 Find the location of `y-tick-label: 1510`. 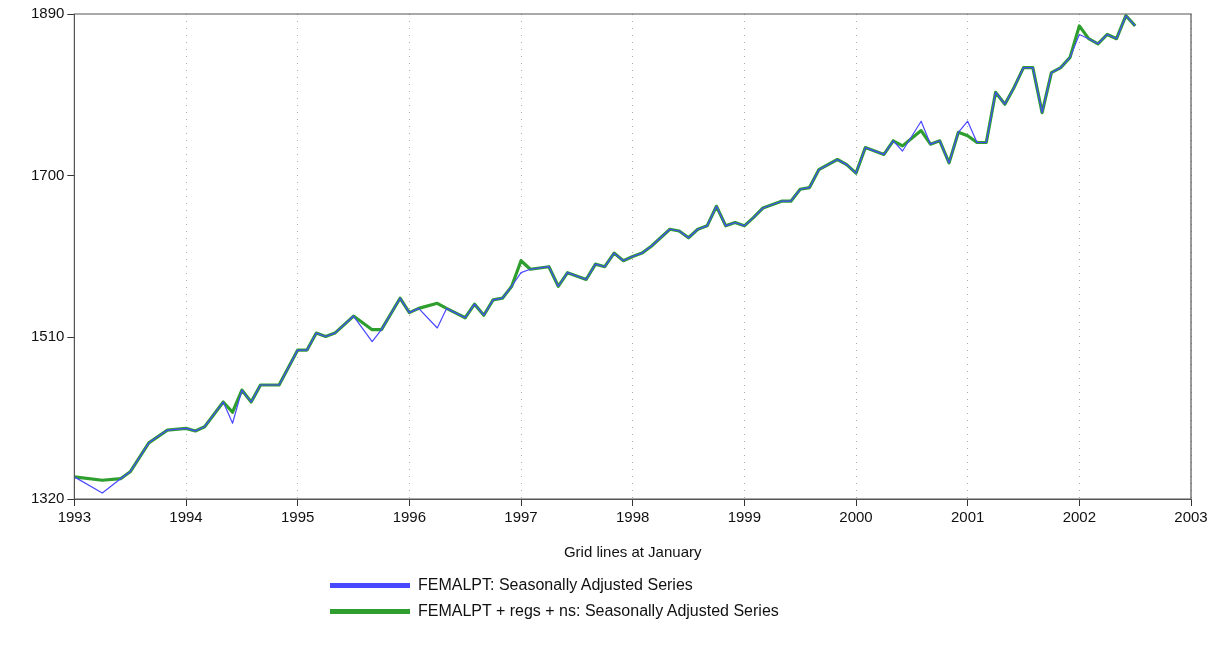

y-tick-label: 1510 is located at coordinates (47, 336).